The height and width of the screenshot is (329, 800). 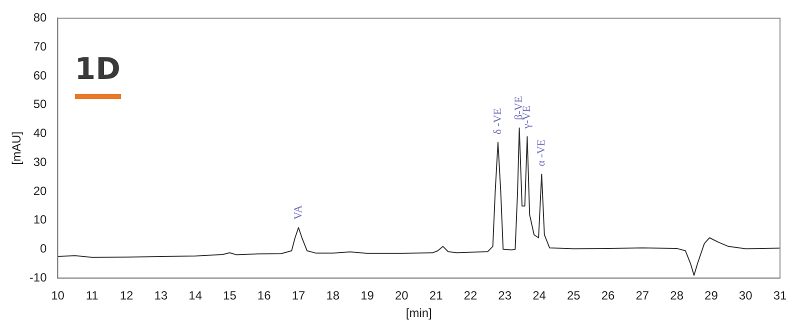 I want to click on annotation: α -VE, so click(x=542, y=152).